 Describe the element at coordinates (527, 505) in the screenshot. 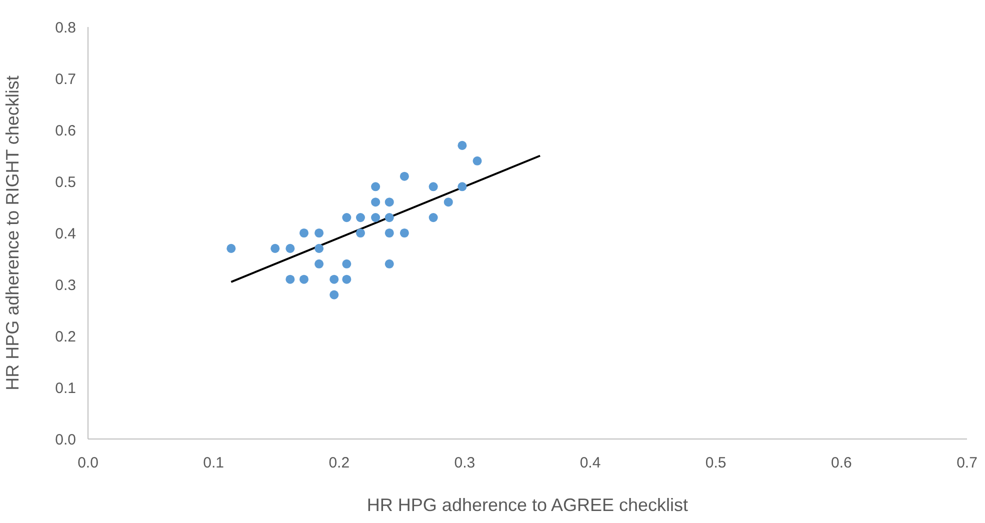

I see `x-axis-title: HR HPG adherence to AGREE checklist` at that location.